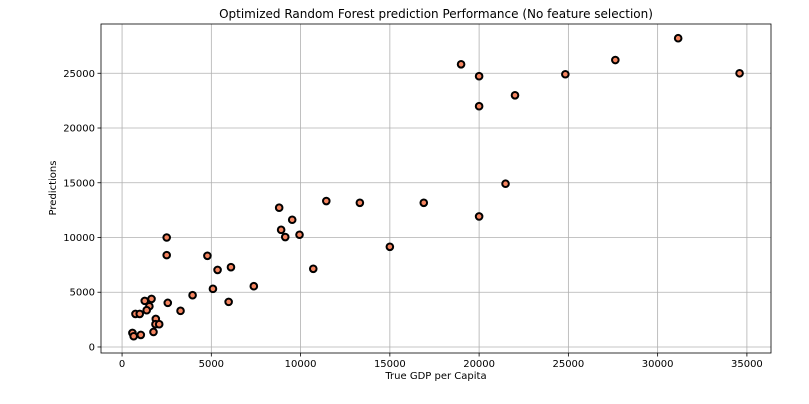  Describe the element at coordinates (79, 183) in the screenshot. I see `y-tick-label: 15000` at that location.